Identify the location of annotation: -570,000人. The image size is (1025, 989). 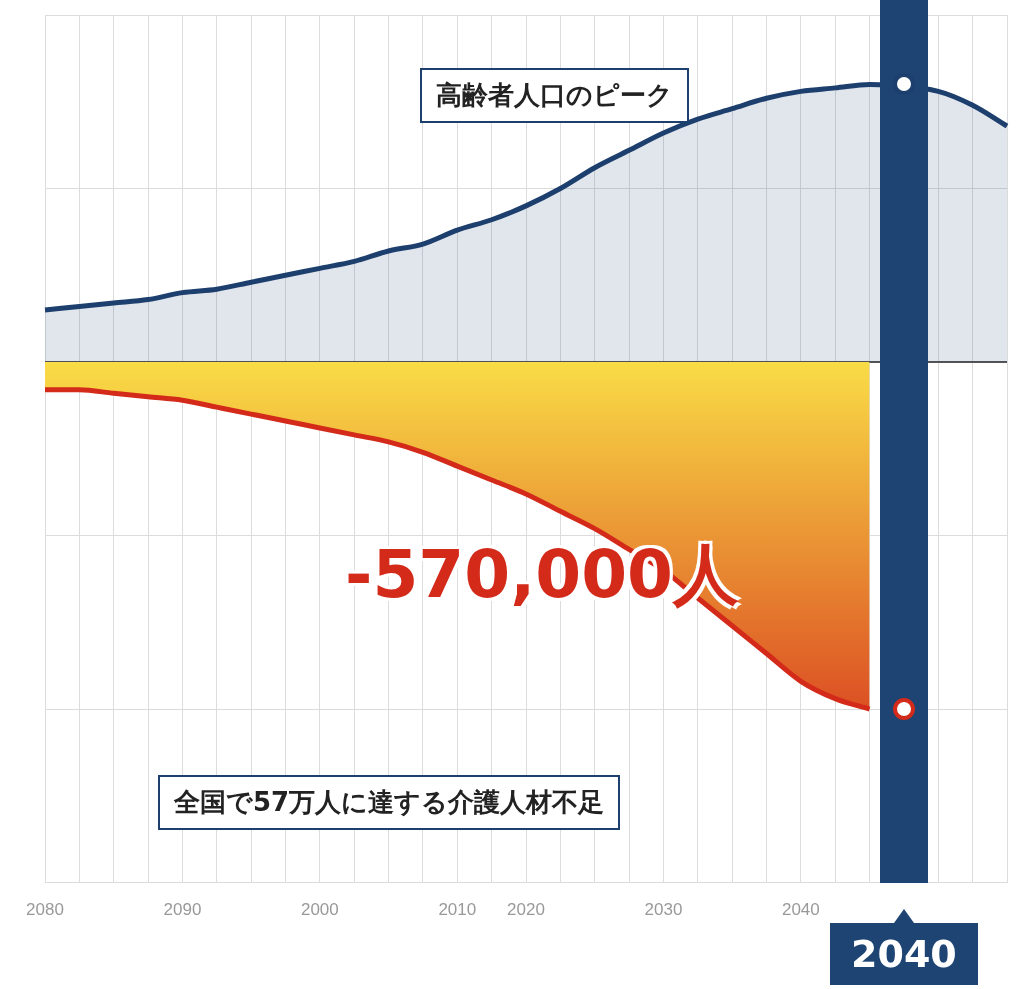
(542, 575).